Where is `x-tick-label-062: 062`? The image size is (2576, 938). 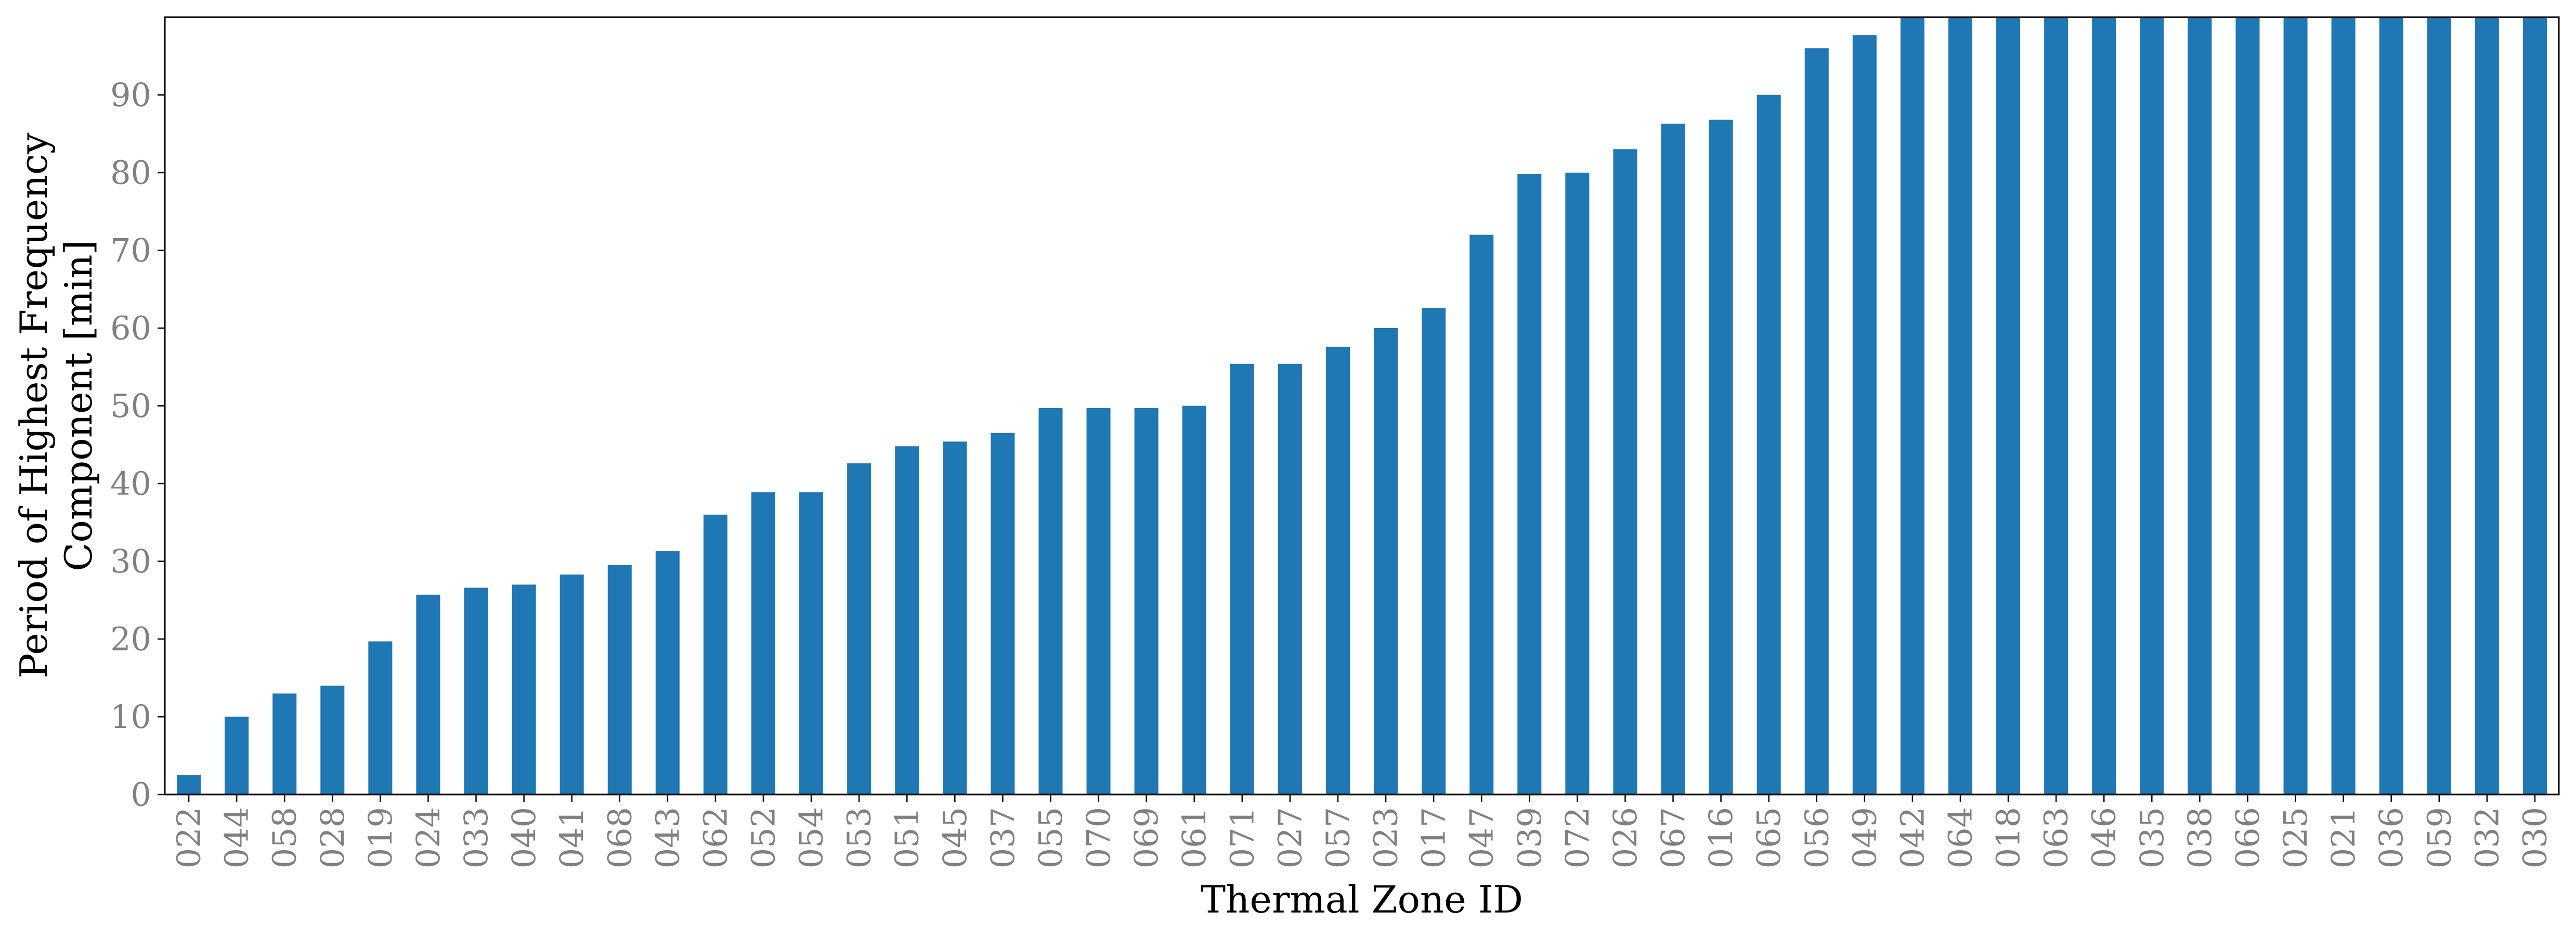
x-tick-label-062: 062 is located at coordinates (715, 837).